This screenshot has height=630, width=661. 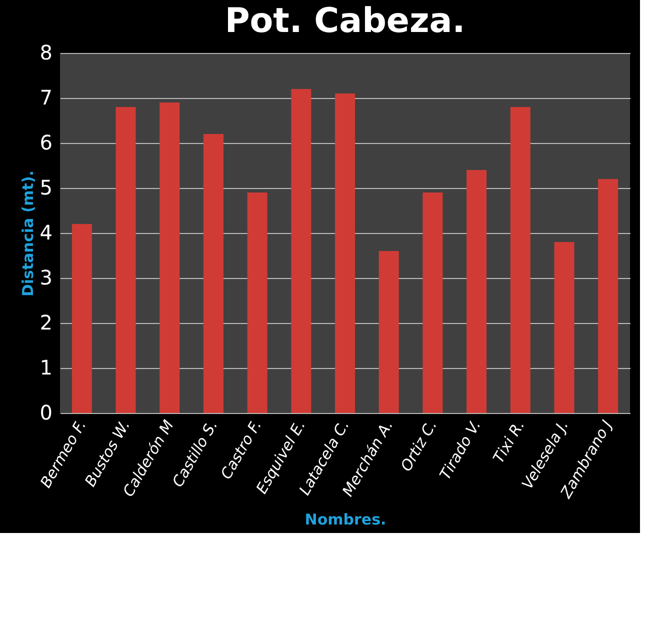 What do you see at coordinates (345, 21) in the screenshot?
I see `chart-title: Pot. Cabeza.` at bounding box center [345, 21].